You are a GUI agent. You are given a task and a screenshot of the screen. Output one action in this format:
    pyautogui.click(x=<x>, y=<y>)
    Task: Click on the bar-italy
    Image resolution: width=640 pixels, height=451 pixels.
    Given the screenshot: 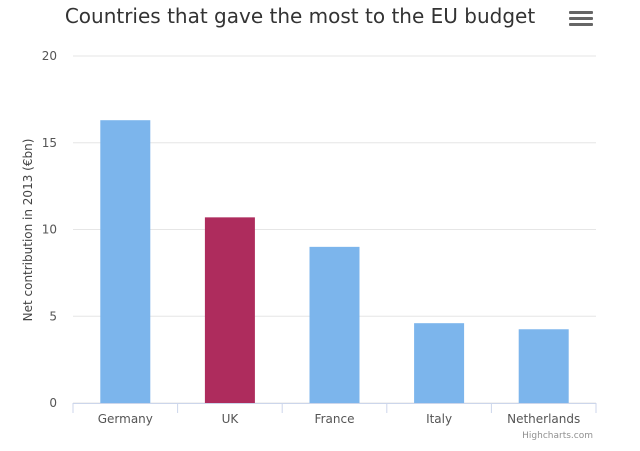 What is the action you would take?
    pyautogui.click(x=439, y=363)
    